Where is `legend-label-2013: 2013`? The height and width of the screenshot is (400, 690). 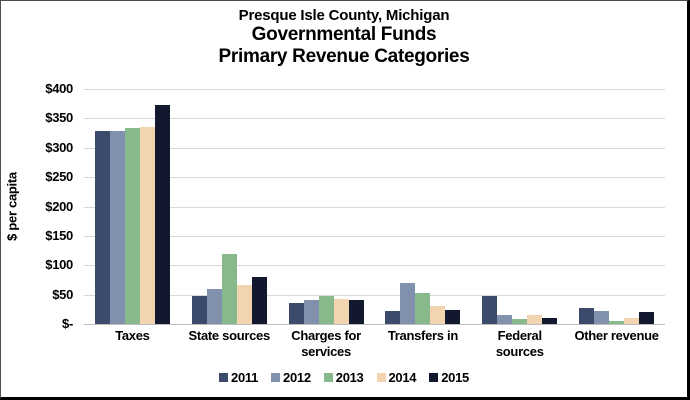 legend-label-2013: 2013 is located at coordinates (349, 377).